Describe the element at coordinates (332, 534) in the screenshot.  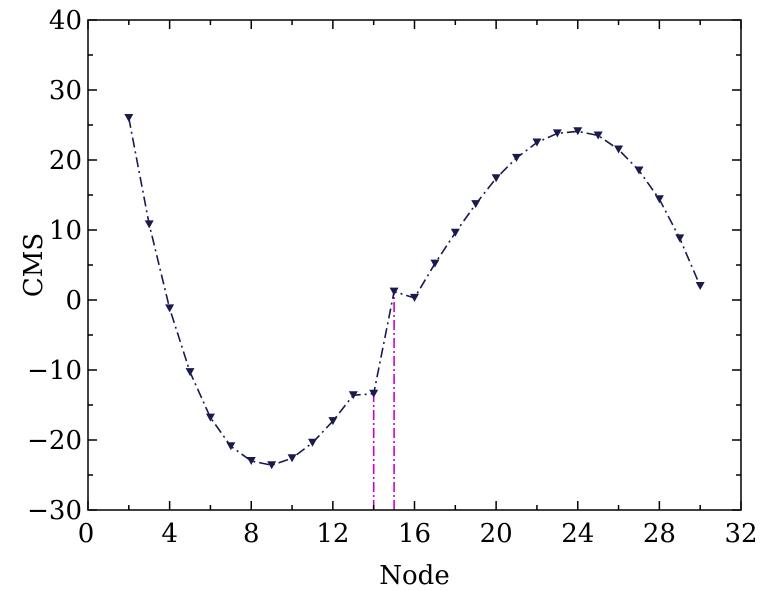
I see `x-tick-label: 12` at that location.